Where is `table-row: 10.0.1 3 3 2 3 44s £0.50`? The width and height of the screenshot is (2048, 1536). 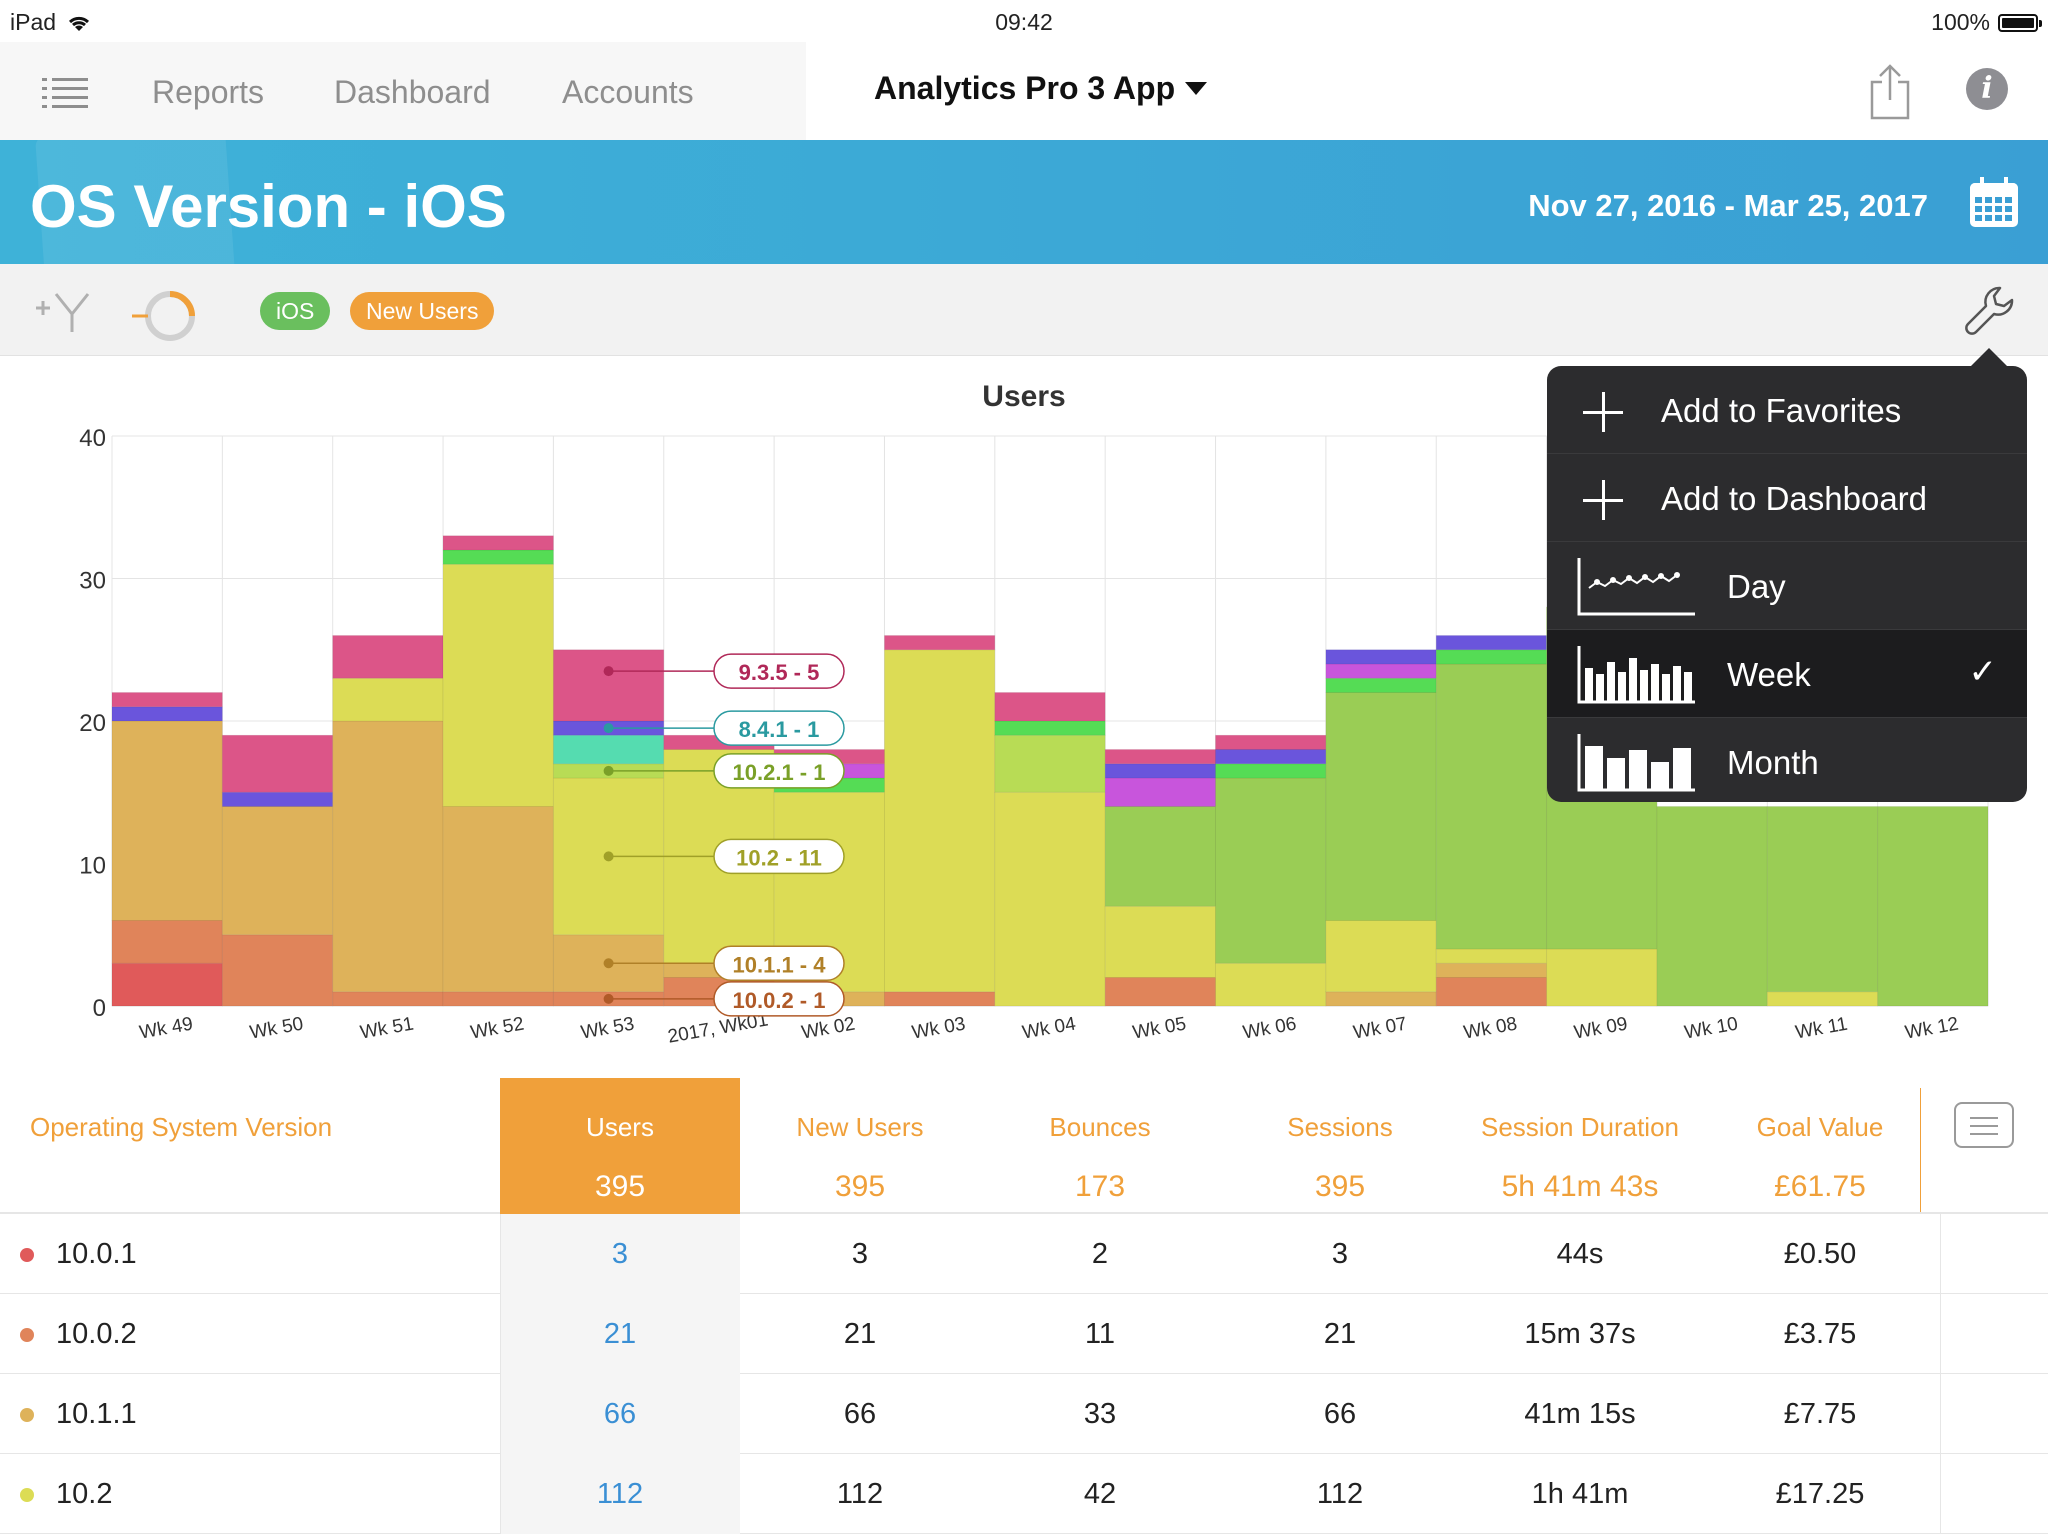
table-row: 10.0.1 3 3 2 3 44s £0.50 is located at coordinates (1024, 1254).